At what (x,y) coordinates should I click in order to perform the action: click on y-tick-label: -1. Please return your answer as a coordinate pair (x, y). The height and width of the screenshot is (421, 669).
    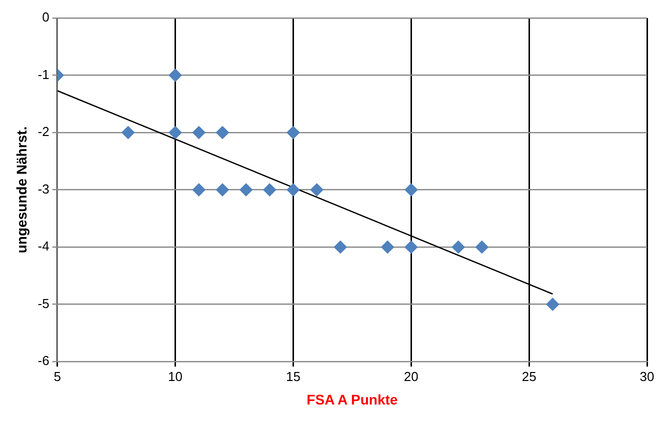
    Looking at the image, I should click on (44, 74).